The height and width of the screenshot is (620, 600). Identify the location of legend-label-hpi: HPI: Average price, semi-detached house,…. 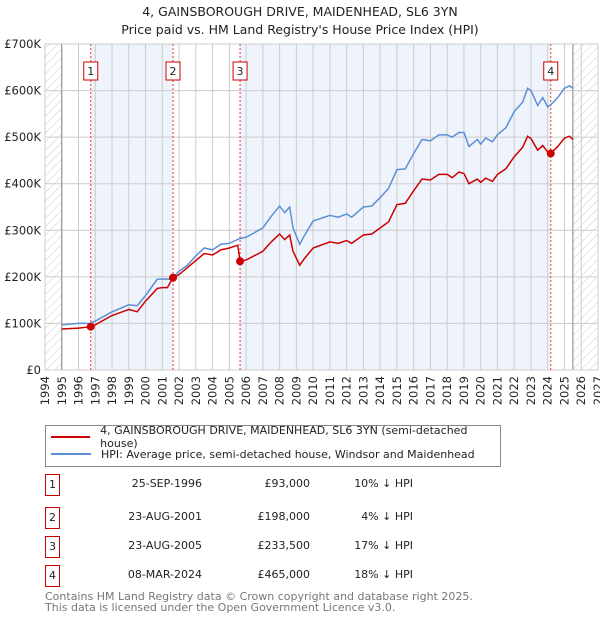
(288, 454).